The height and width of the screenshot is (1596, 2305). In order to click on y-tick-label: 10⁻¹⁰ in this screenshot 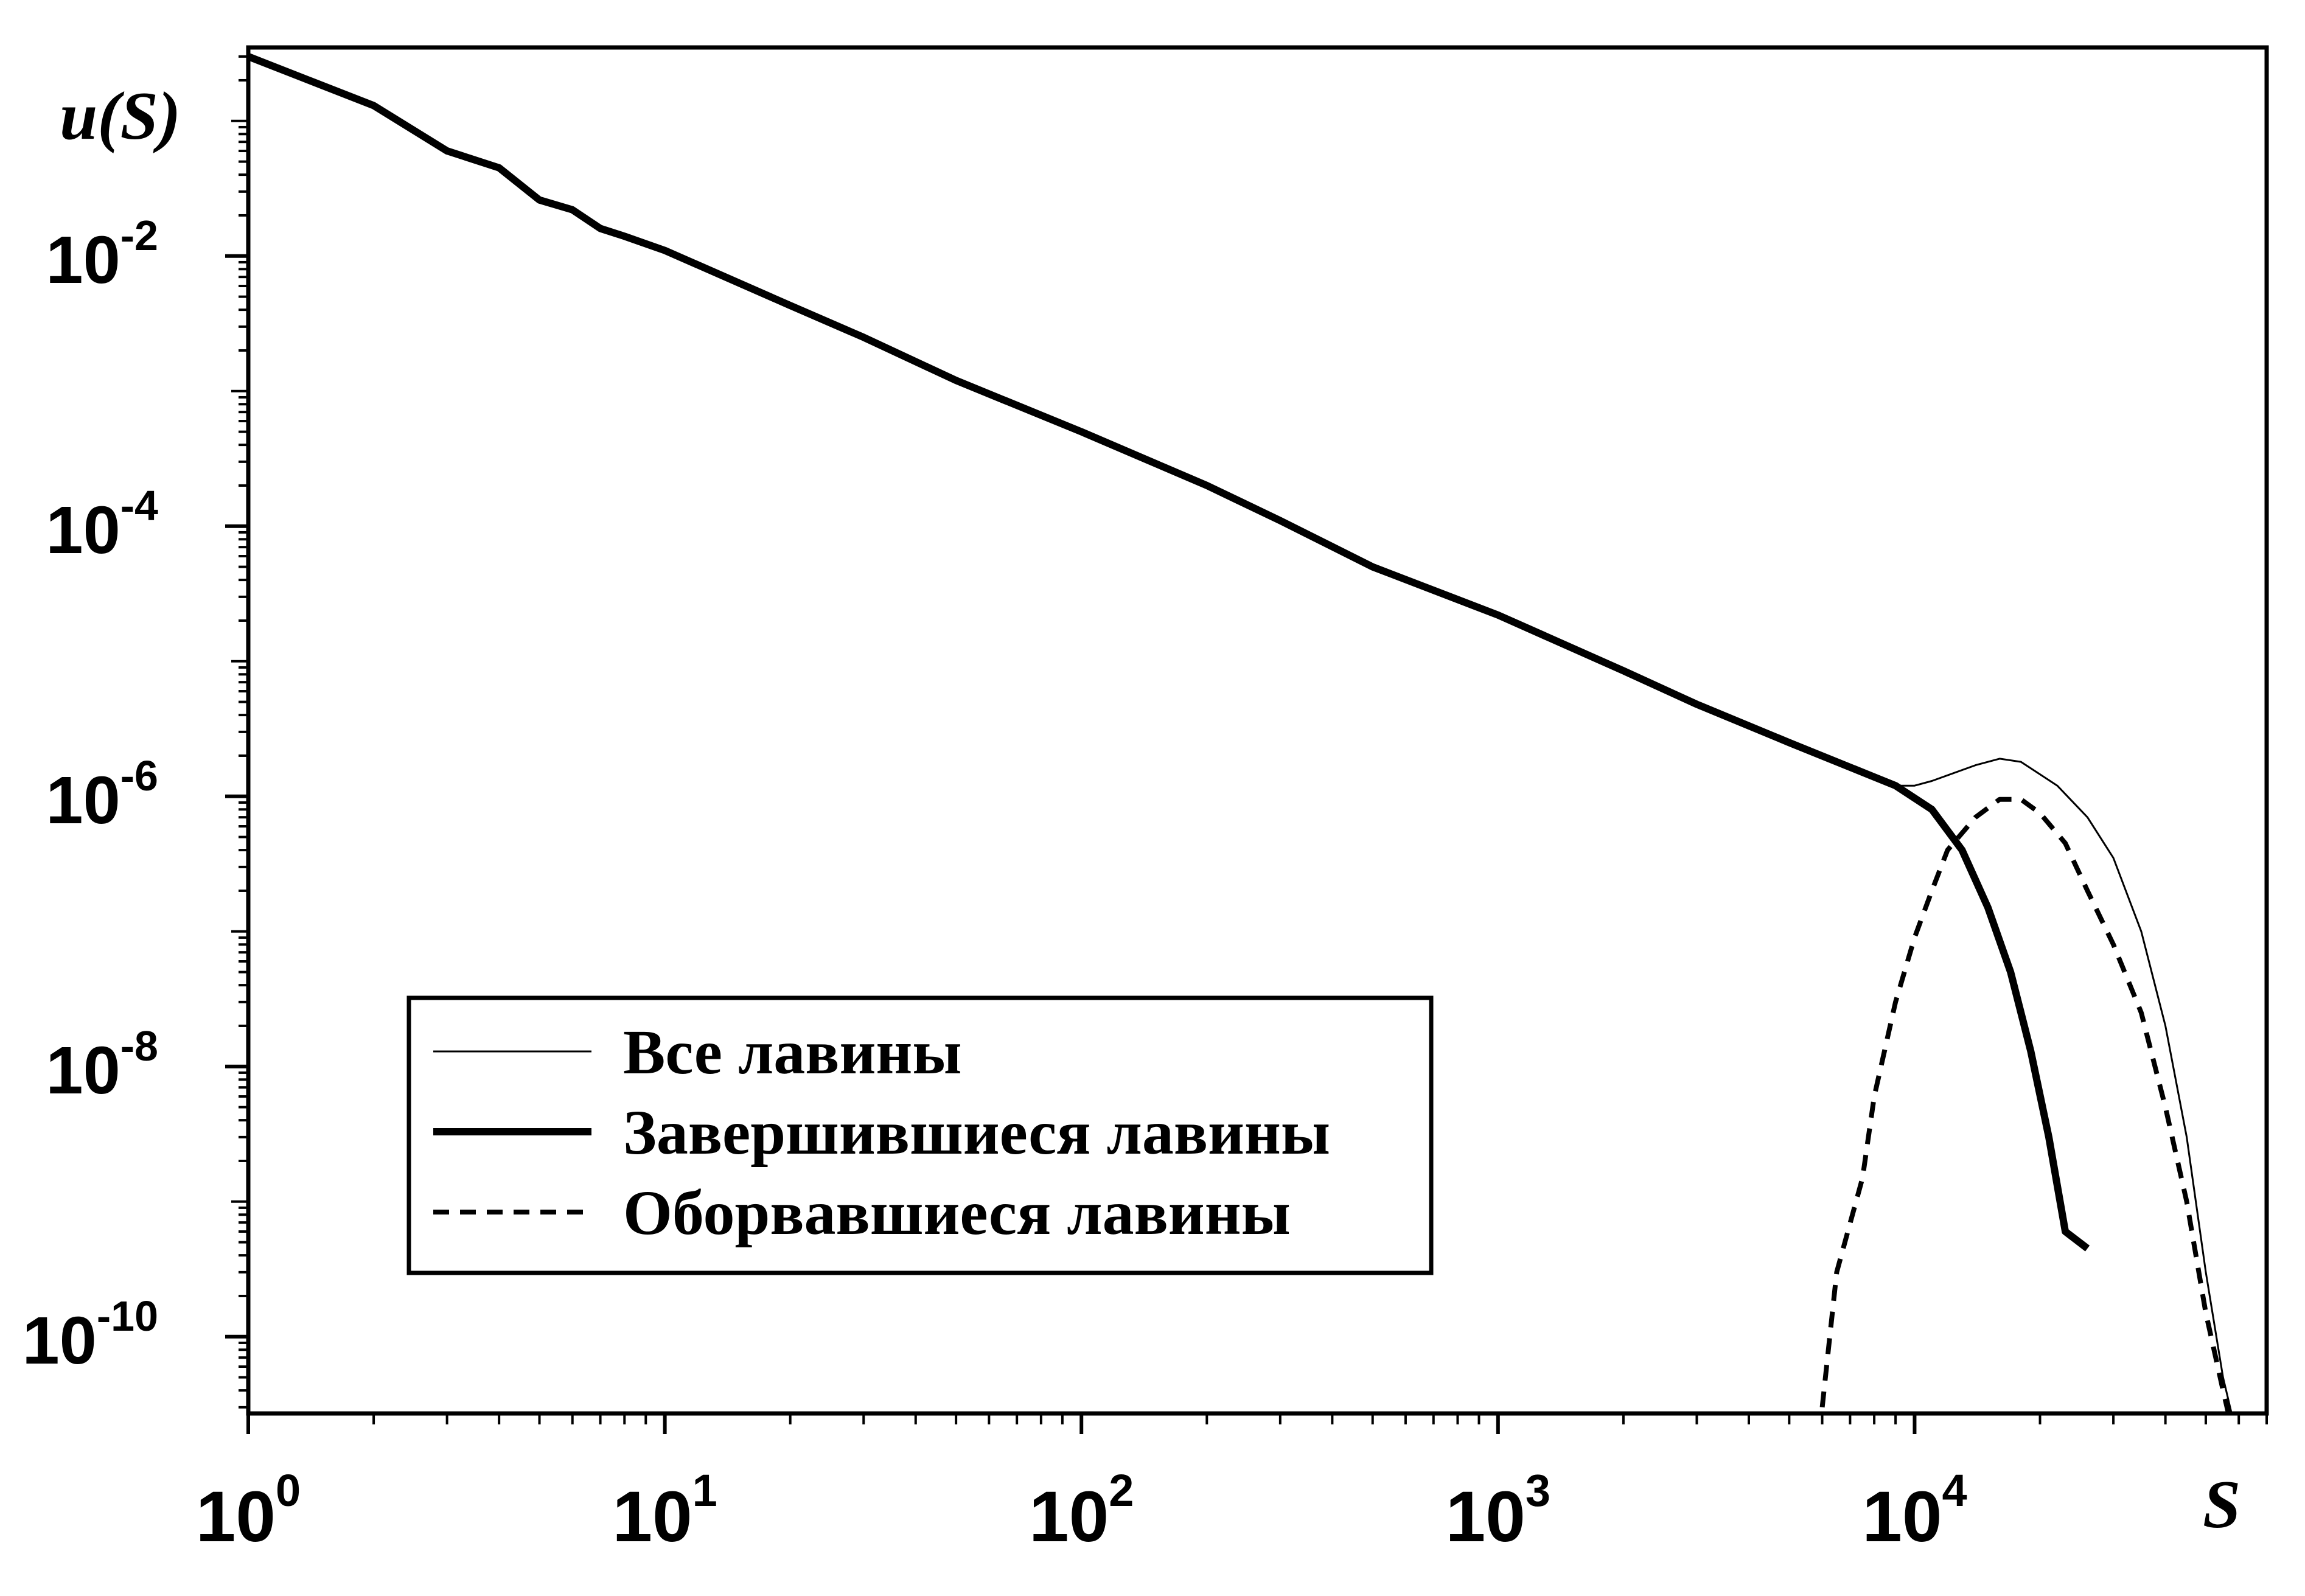, I will do `click(90, 1335)`.